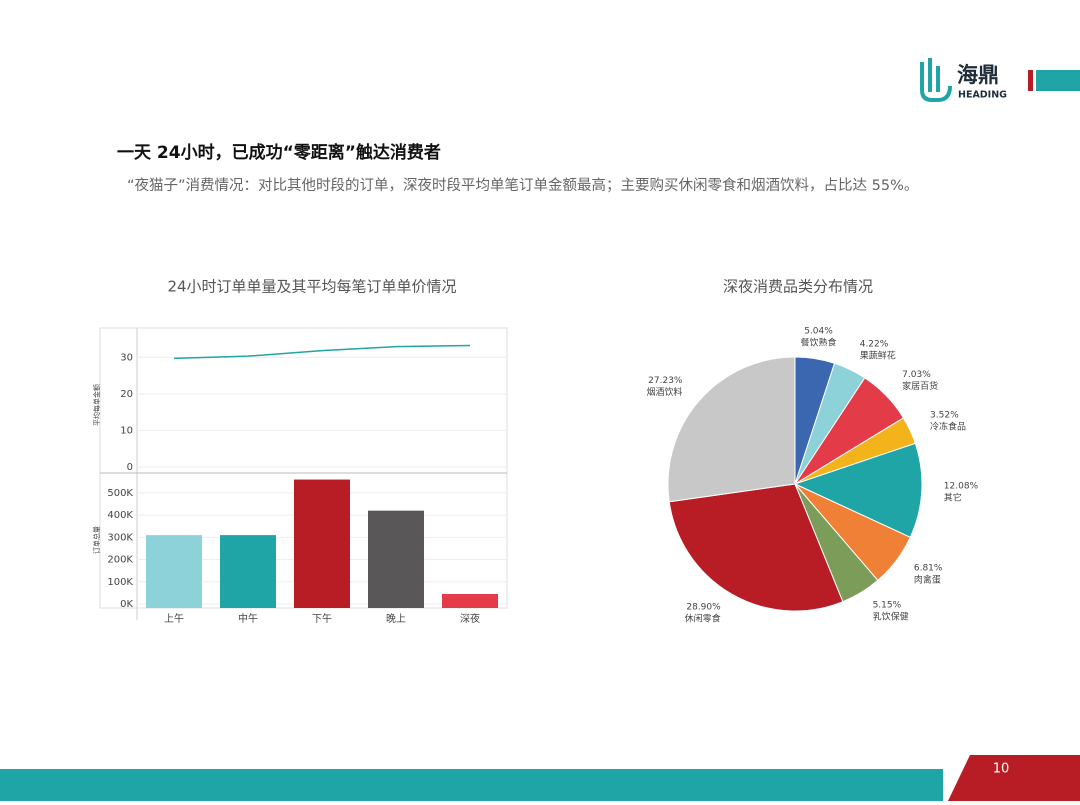 This screenshot has width=1080, height=805. I want to click on x-tick-label: 上午, so click(174, 618).